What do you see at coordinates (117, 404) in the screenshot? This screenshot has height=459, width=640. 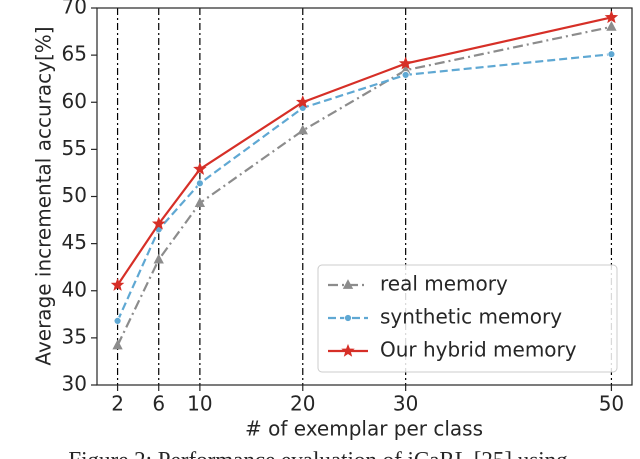 I see `x-tick-label: 2` at bounding box center [117, 404].